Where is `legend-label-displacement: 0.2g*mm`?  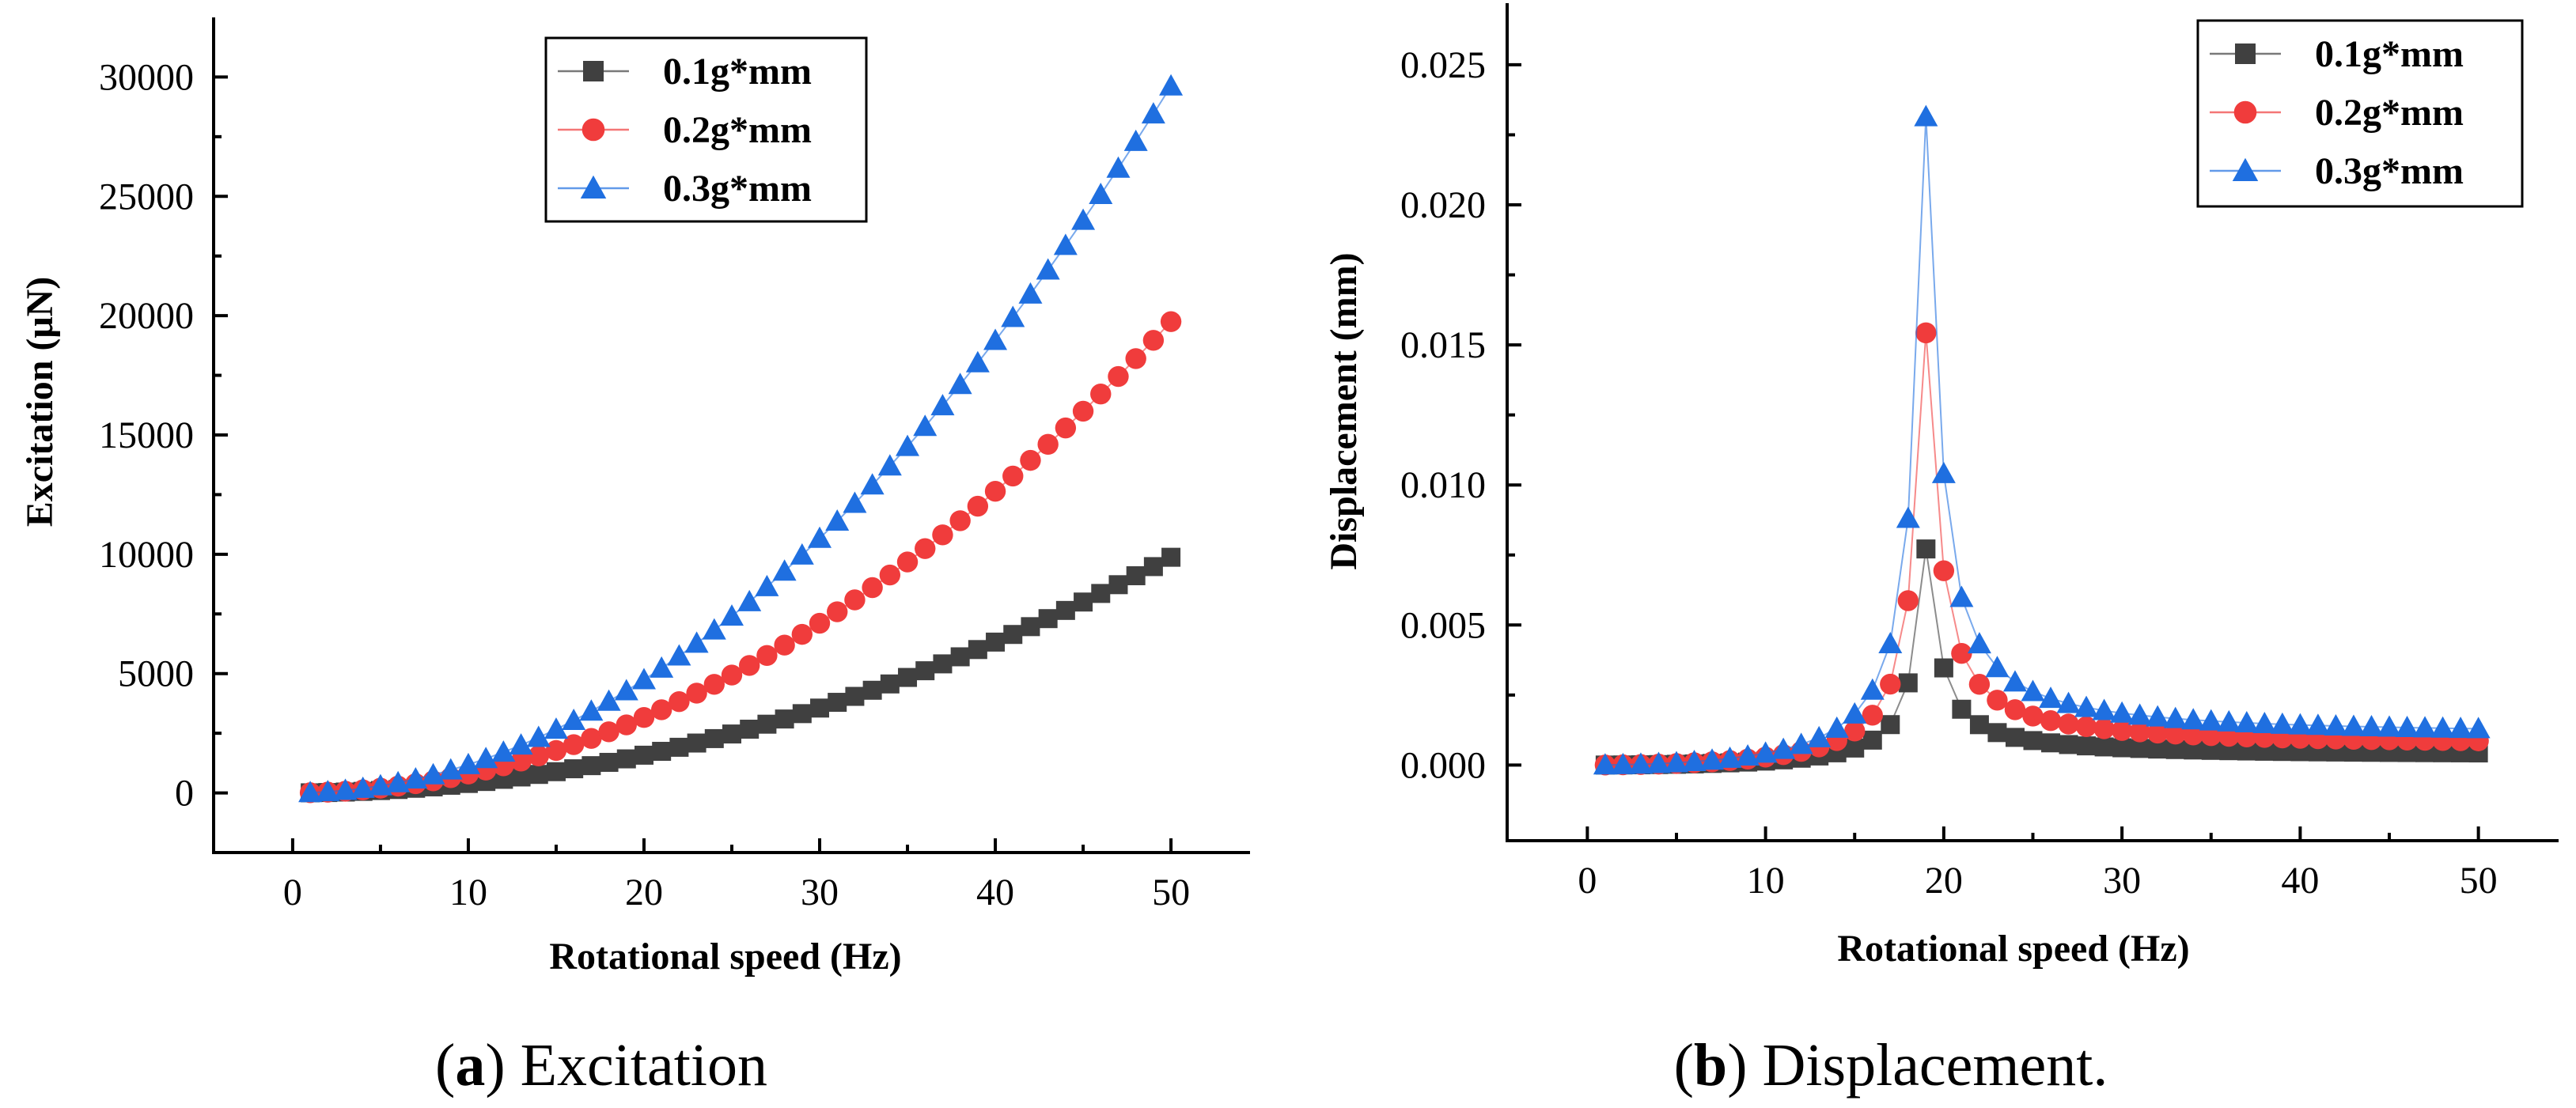 legend-label-displacement: 0.2g*mm is located at coordinates (2389, 113).